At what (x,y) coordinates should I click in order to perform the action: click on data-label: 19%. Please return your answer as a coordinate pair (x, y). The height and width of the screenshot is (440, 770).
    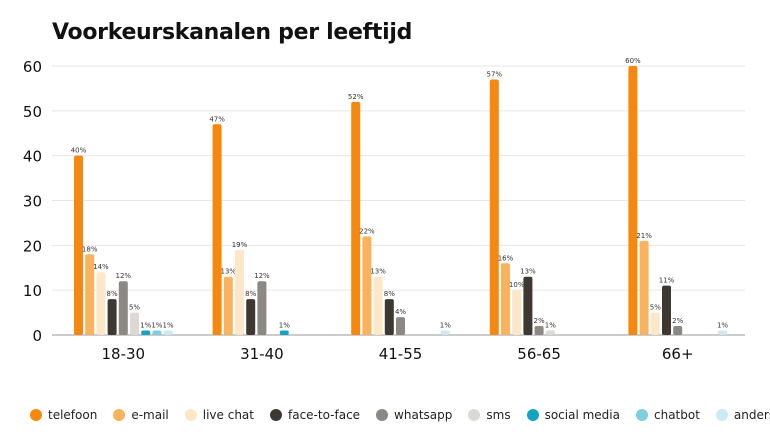
    Looking at the image, I should click on (240, 245).